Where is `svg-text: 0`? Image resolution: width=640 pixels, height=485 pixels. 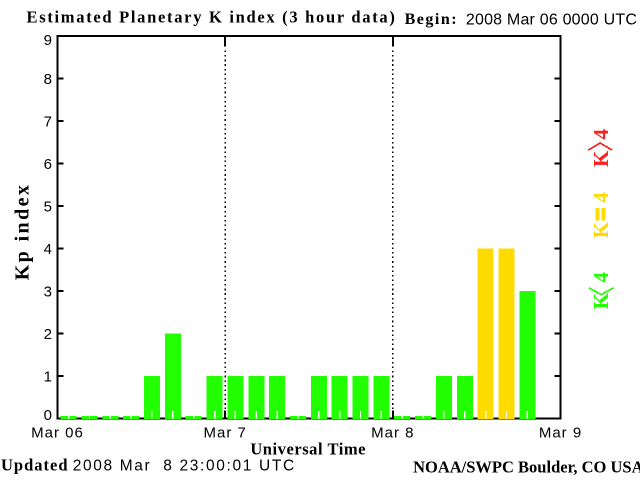 svg-text: 0 is located at coordinates (48, 415).